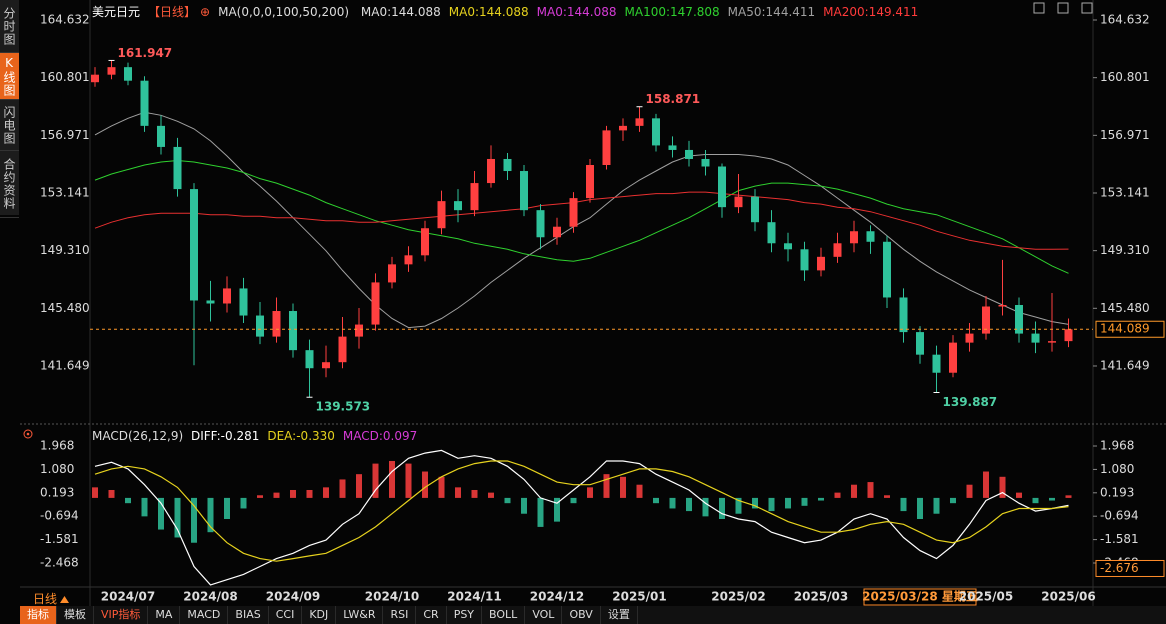 This screenshot has height=624, width=1166. I want to click on toolbar-tab: VIP指标, so click(121, 615).